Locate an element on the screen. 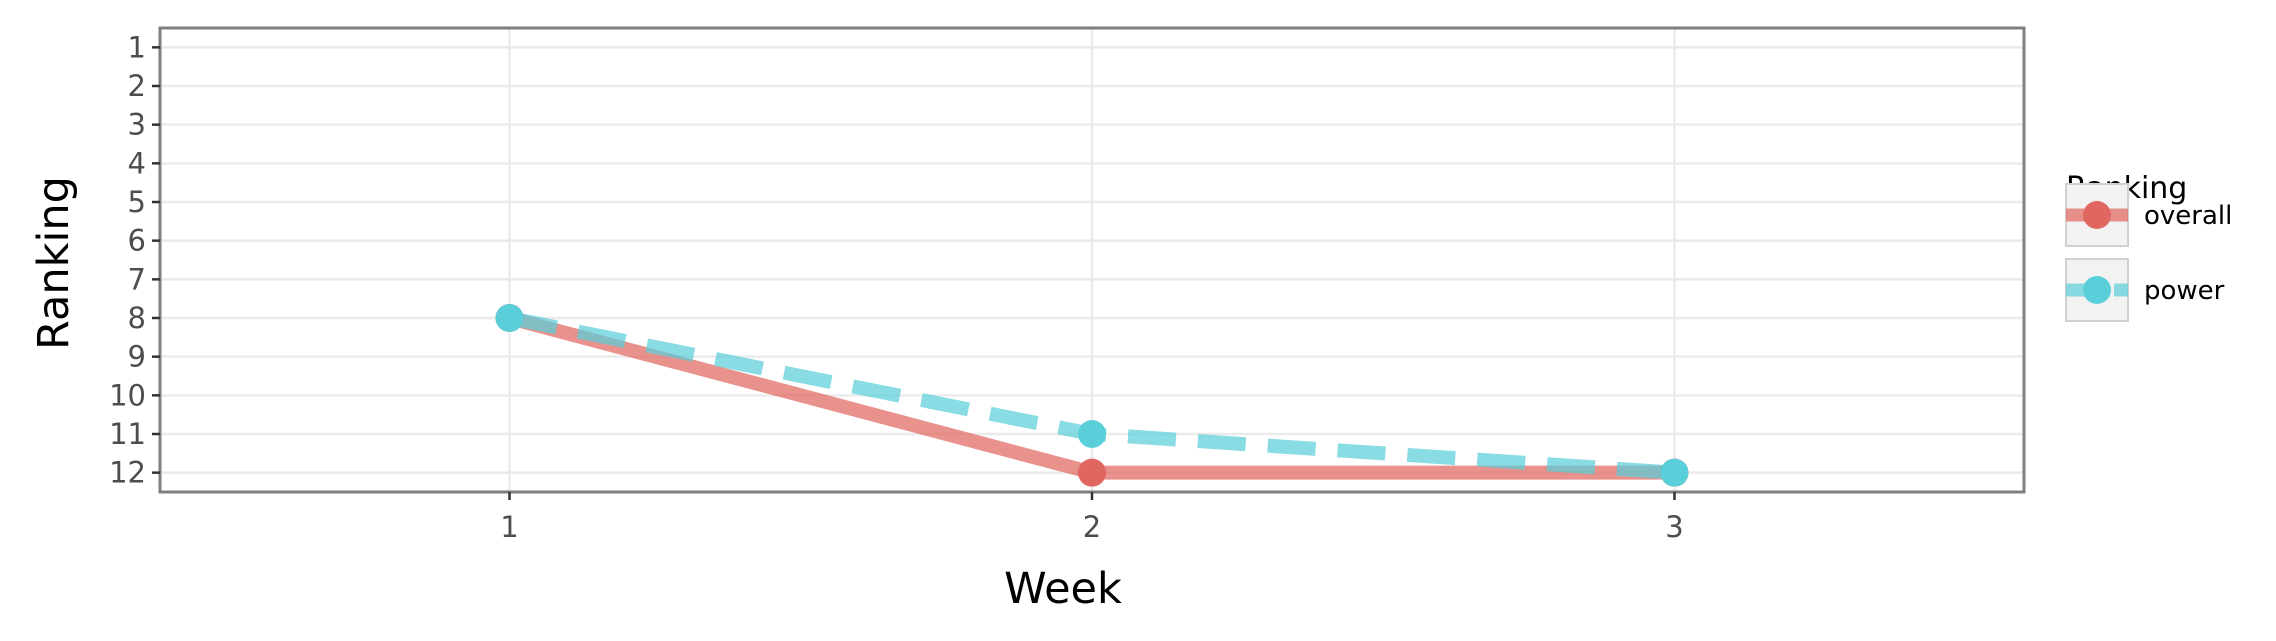  y-tick-label: 11 is located at coordinates (127, 434).